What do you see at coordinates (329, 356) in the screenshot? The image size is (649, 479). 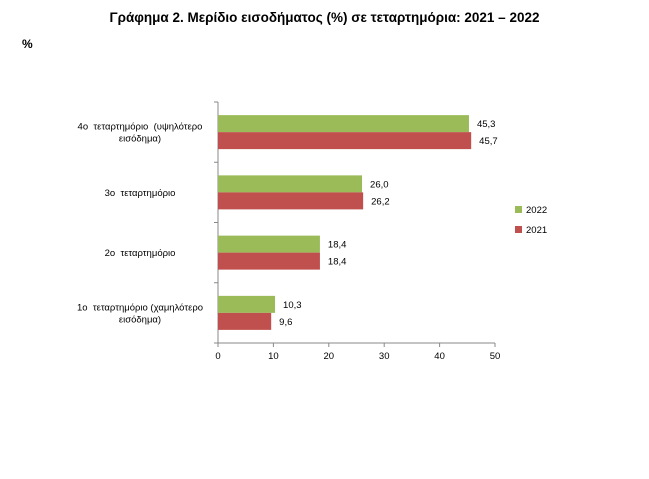 I see `x-tick-label: 20` at bounding box center [329, 356].